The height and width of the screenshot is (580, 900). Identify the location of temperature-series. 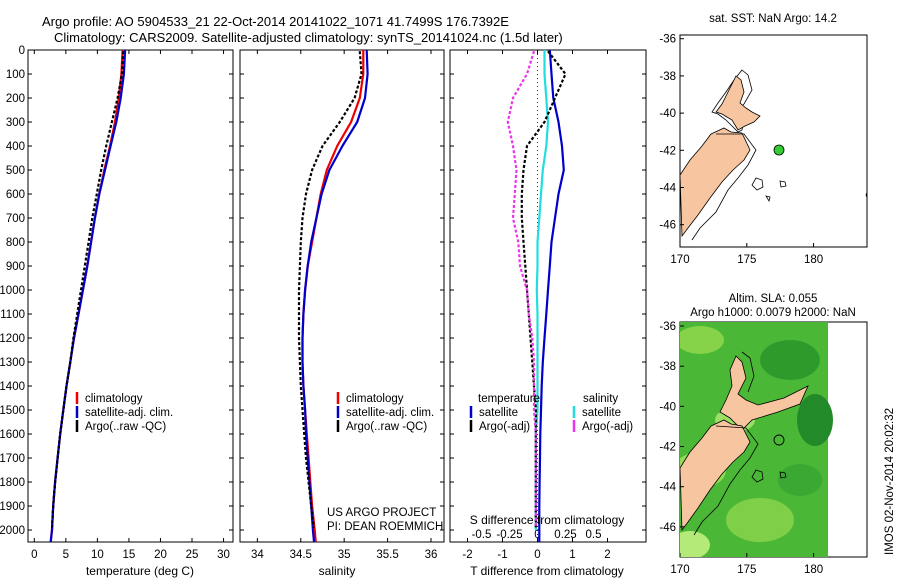
(88, 296).